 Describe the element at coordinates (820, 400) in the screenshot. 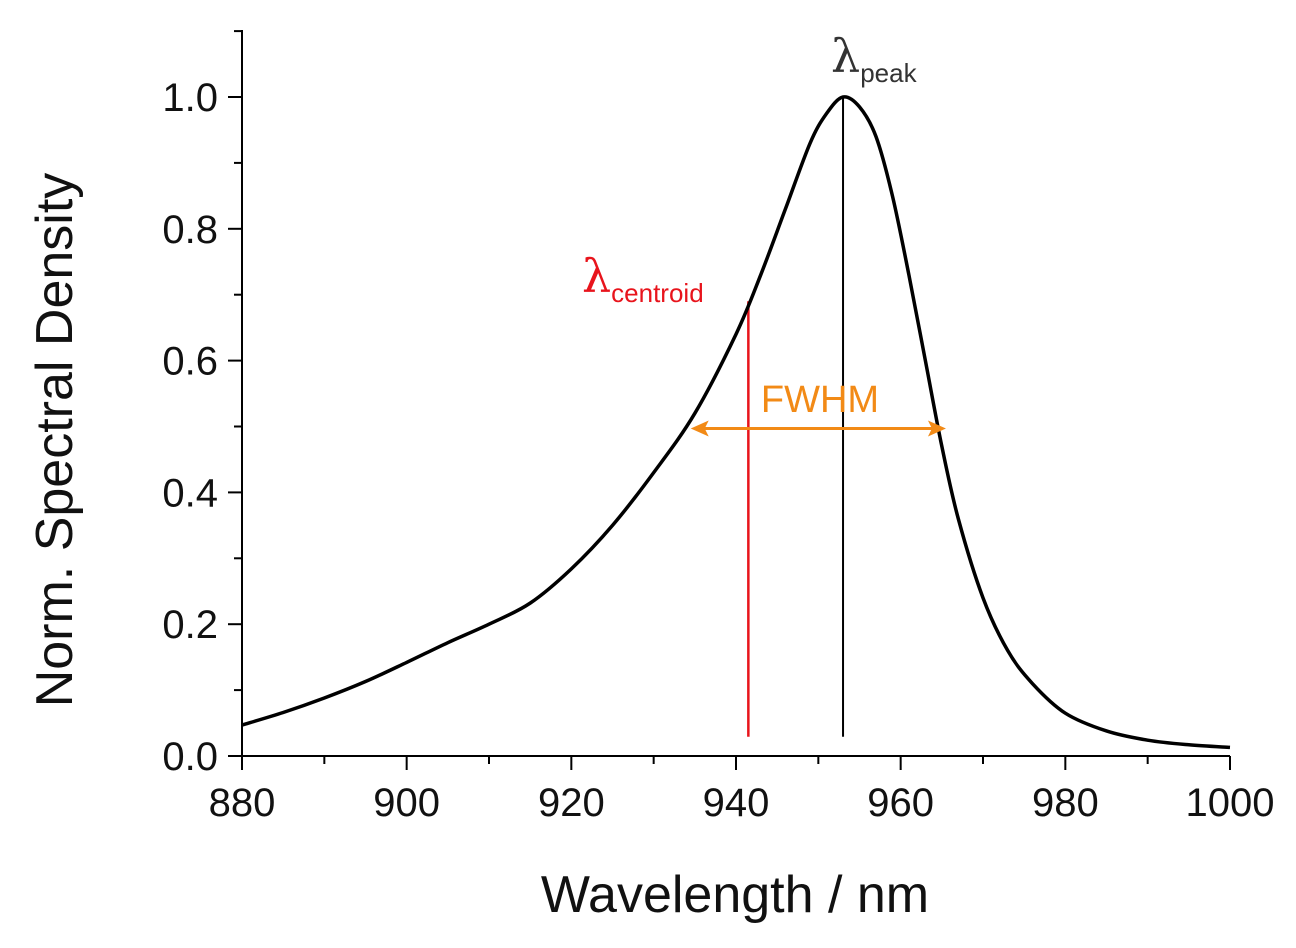

I see `fwhm-label: FWHM` at that location.